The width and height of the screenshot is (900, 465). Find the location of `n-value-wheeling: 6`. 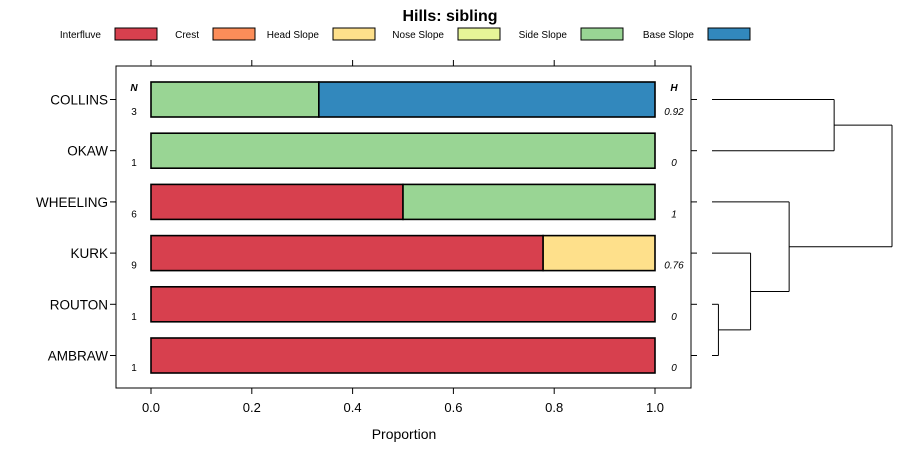

n-value-wheeling: 6 is located at coordinates (134, 214).